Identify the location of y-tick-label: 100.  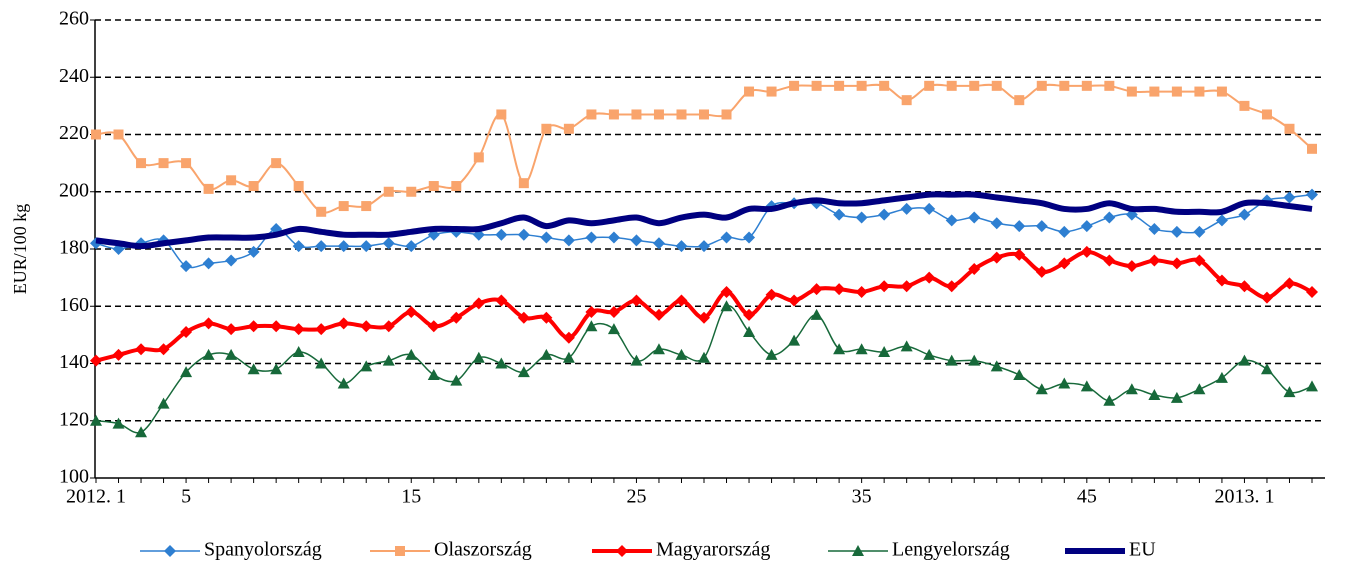
(74, 477).